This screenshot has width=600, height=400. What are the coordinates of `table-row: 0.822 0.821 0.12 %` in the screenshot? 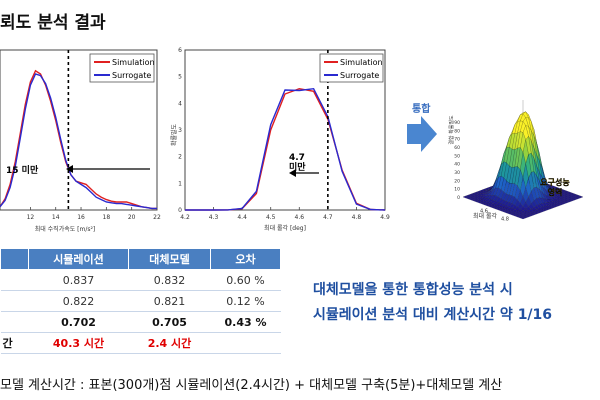 It's located at (140, 301).